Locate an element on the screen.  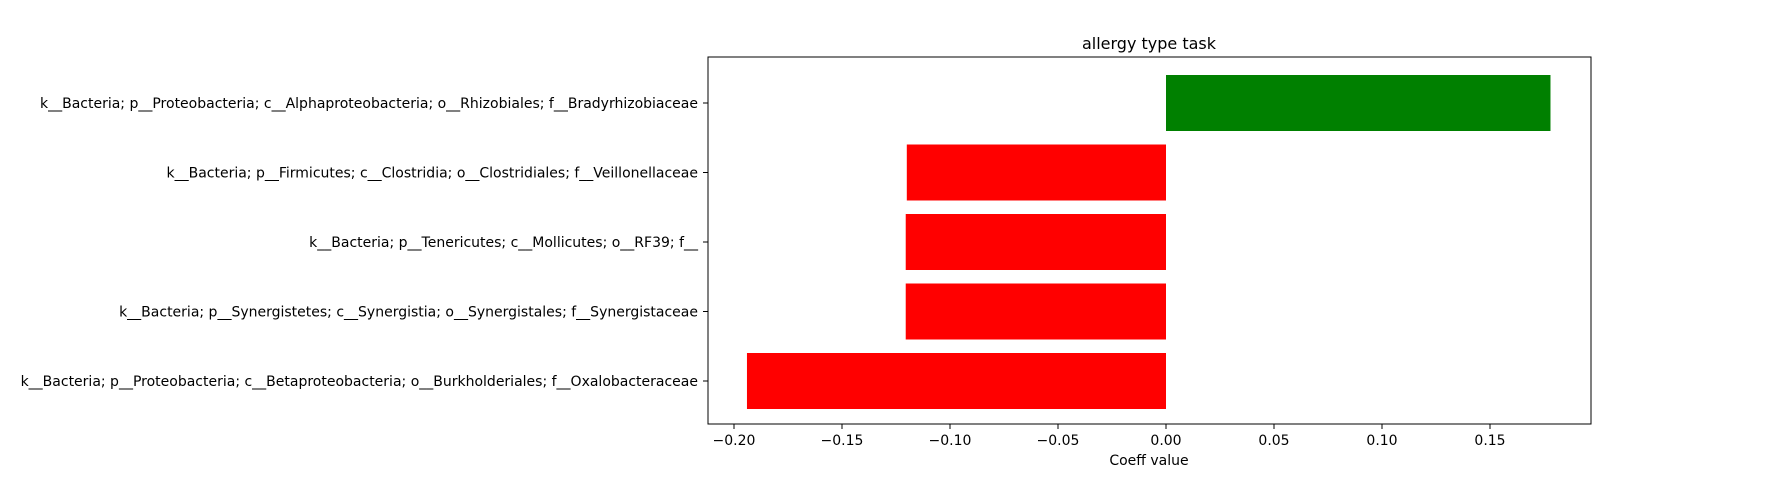
x-tick-label: −0.05 is located at coordinates (1058, 441).